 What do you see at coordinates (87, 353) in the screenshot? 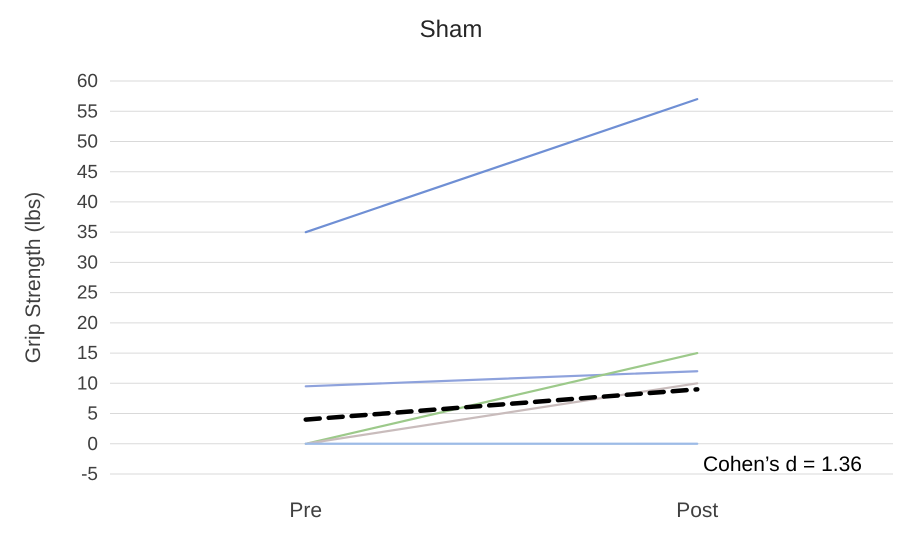
I see `y-tick-label: 15` at bounding box center [87, 353].